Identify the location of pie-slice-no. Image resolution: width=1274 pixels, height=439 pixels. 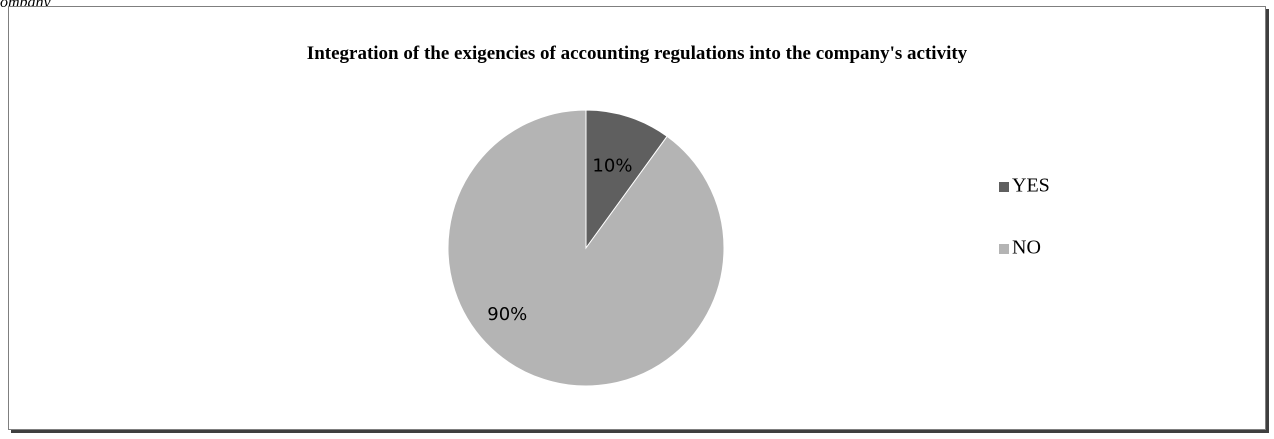
(586, 248).